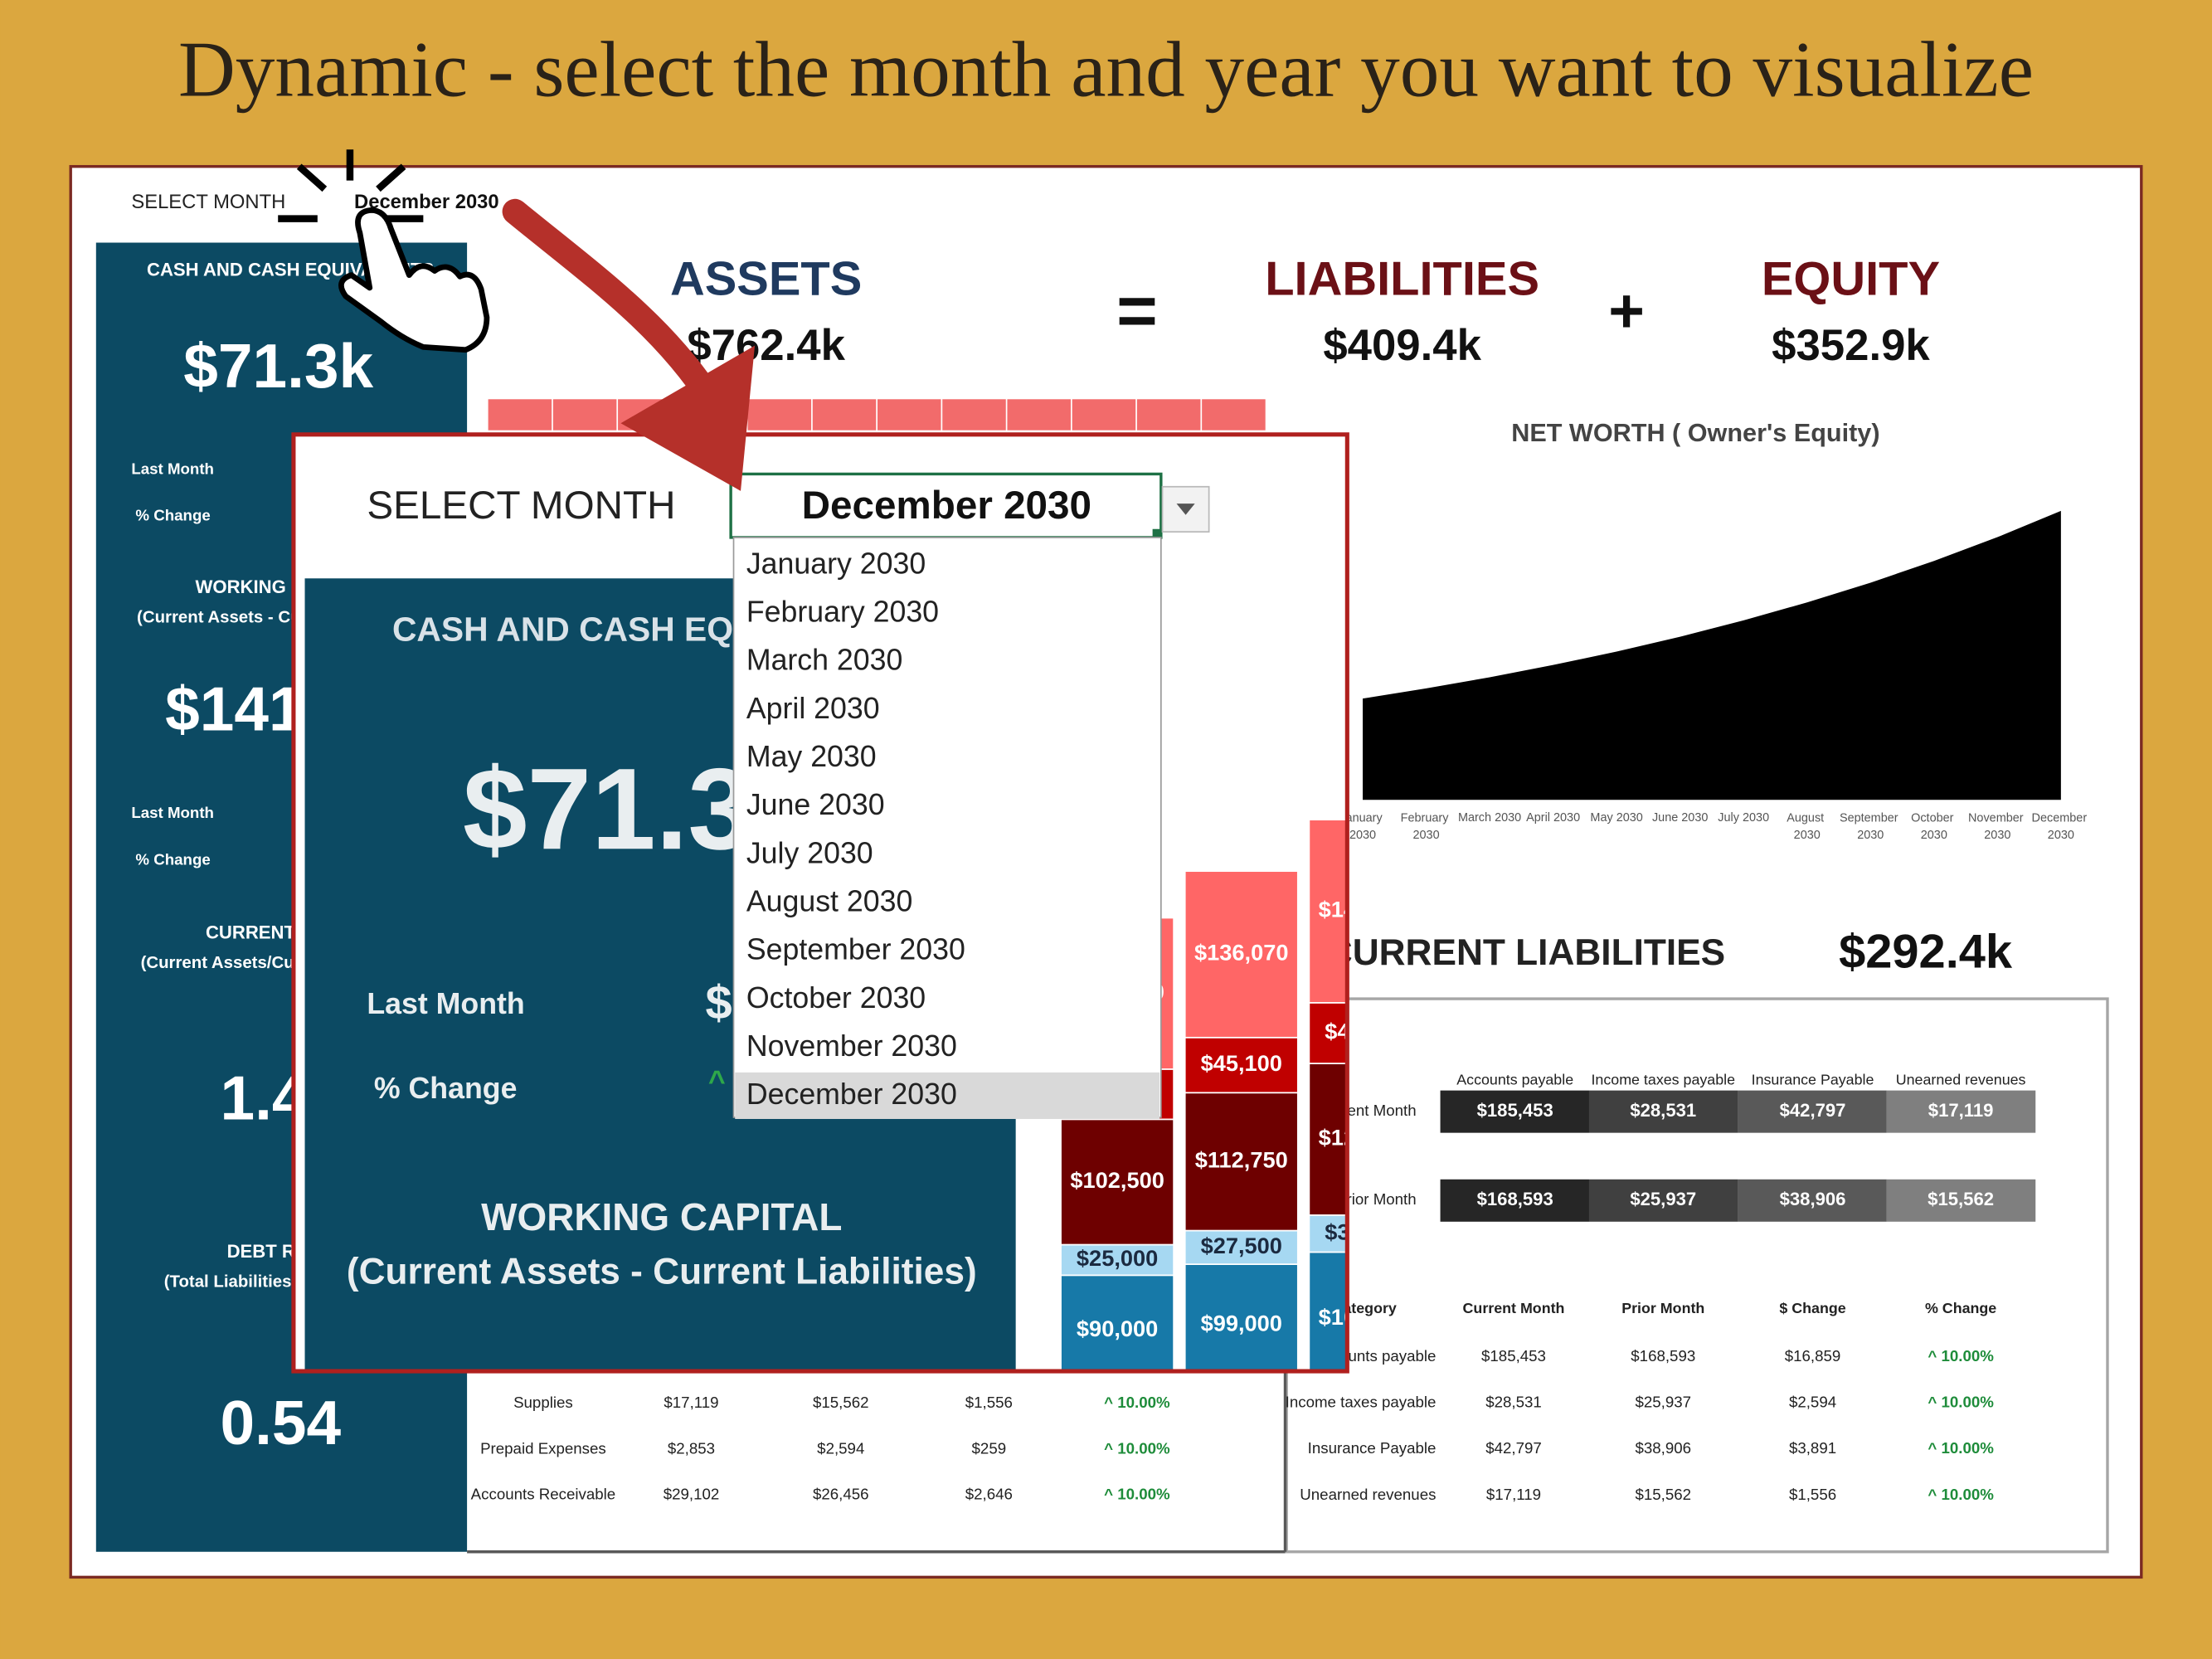  I want to click on dropdown-option: October 2030, so click(836, 997).